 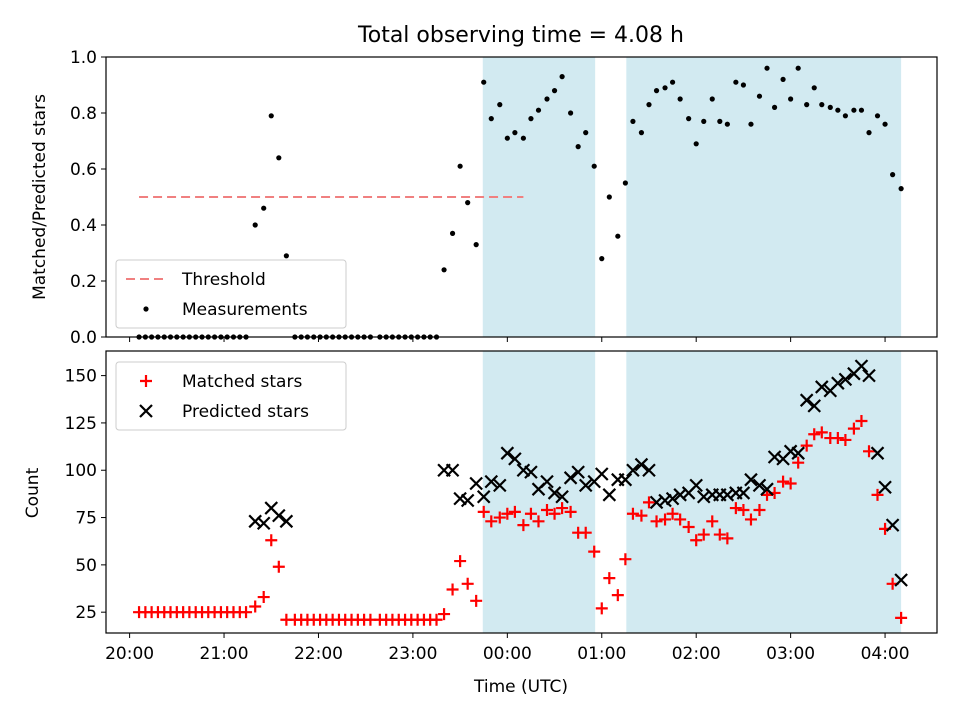 What do you see at coordinates (81, 471) in the screenshot?
I see `bottom-y-tick-label-4: 100` at bounding box center [81, 471].